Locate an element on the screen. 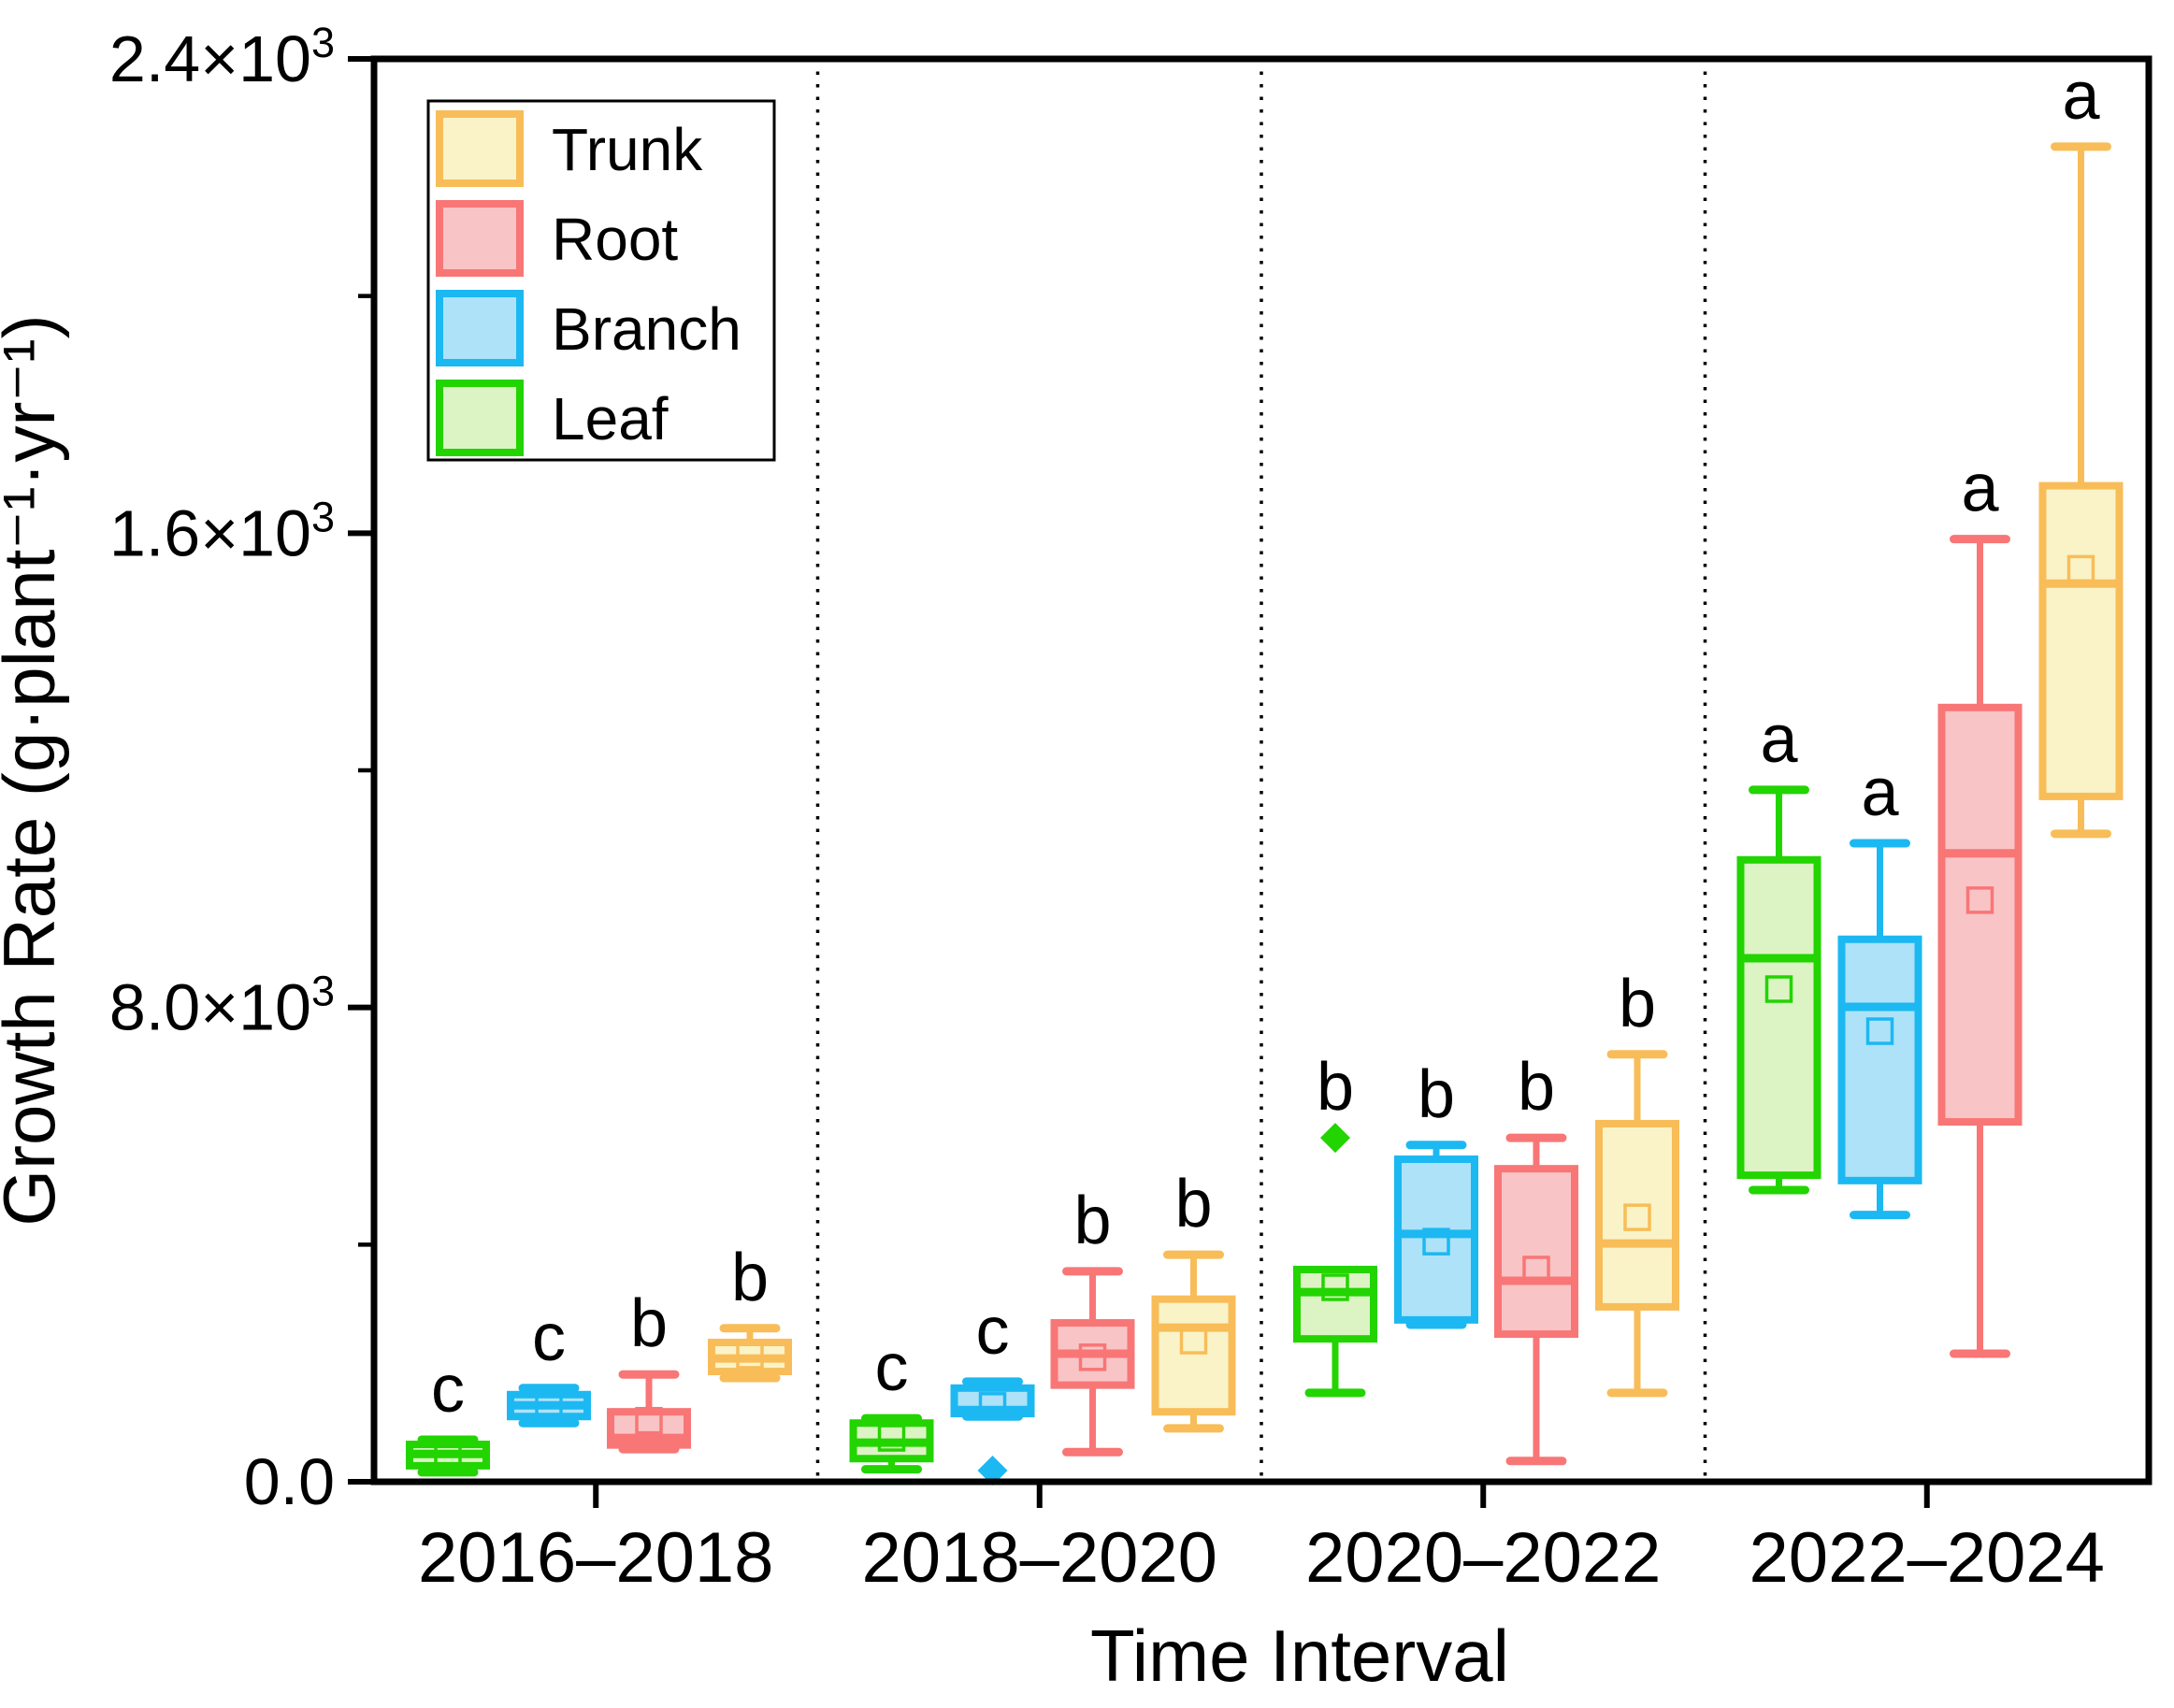 The image size is (2174, 1708). legend-label: Trunk is located at coordinates (627, 149).